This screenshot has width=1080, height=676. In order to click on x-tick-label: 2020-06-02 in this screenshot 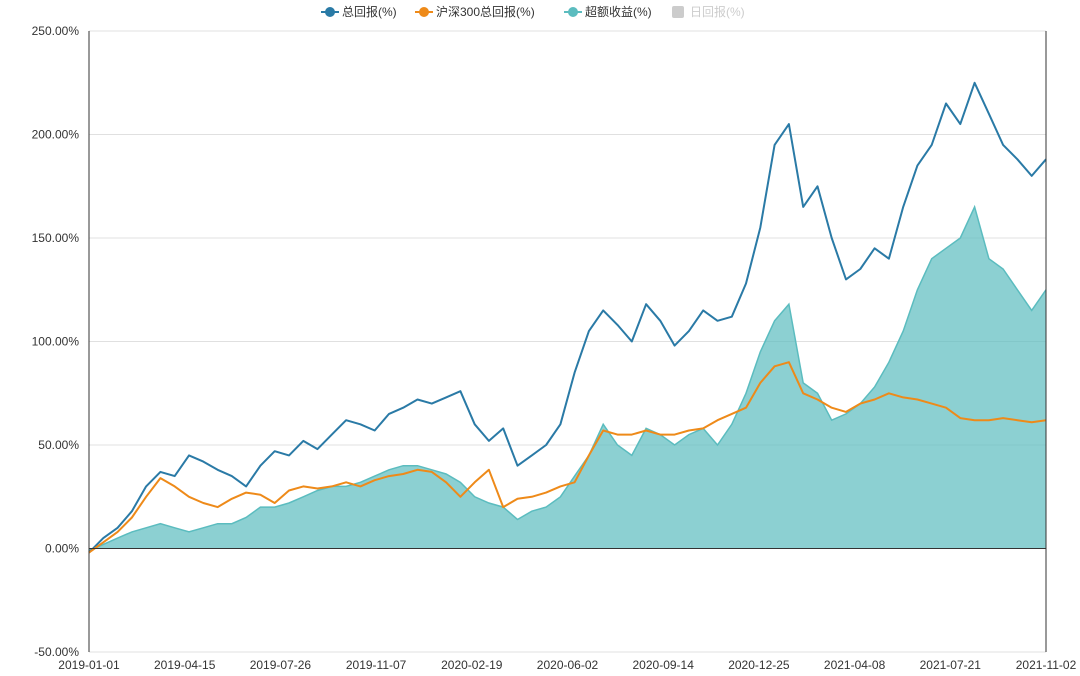, I will do `click(568, 665)`.